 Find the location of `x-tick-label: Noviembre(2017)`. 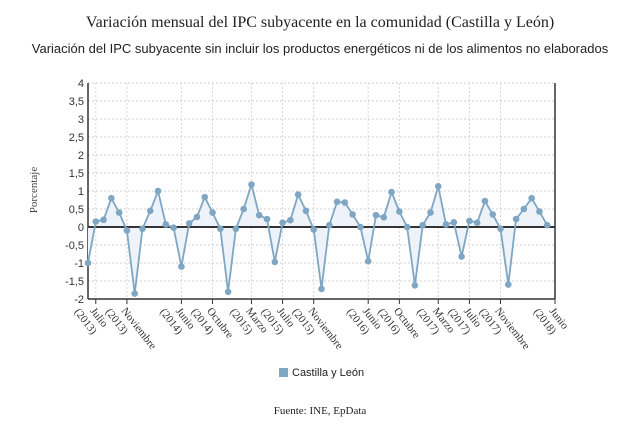

x-tick-label: Noviembre(2017) is located at coordinates (504, 329).